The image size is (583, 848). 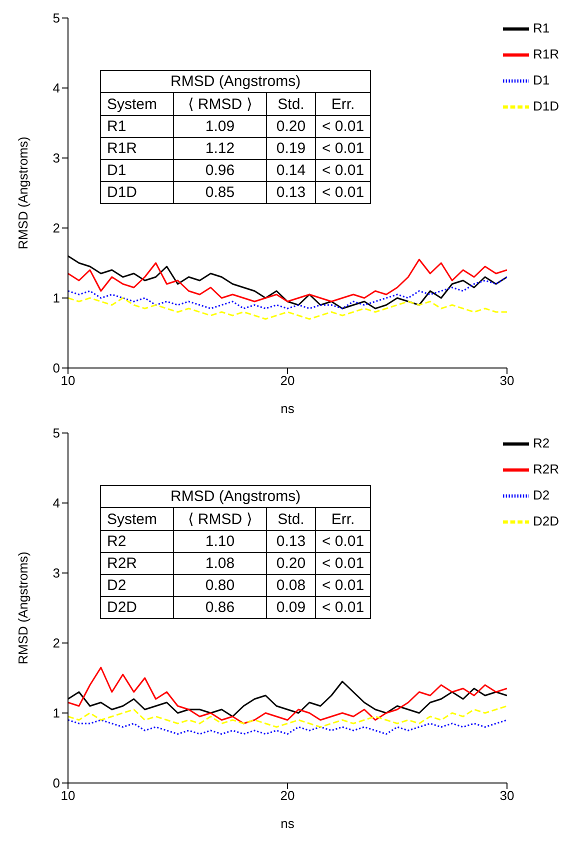 What do you see at coordinates (220, 607) in the screenshot?
I see `annotation: 0.86` at bounding box center [220, 607].